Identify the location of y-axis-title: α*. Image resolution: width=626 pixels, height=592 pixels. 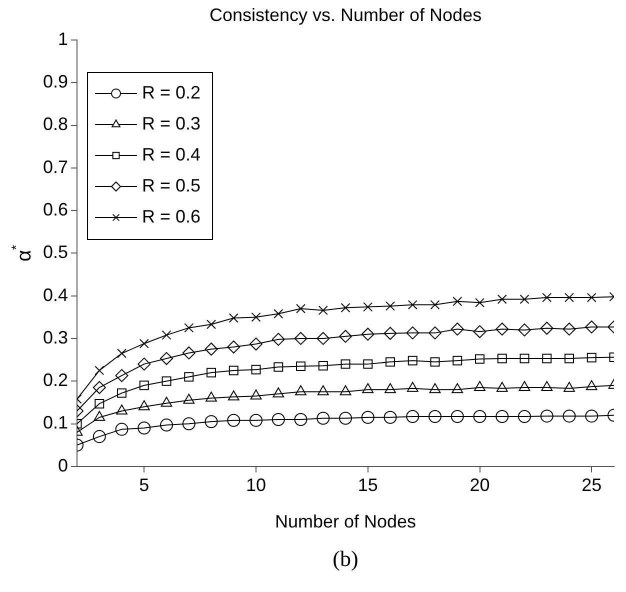
(22, 253).